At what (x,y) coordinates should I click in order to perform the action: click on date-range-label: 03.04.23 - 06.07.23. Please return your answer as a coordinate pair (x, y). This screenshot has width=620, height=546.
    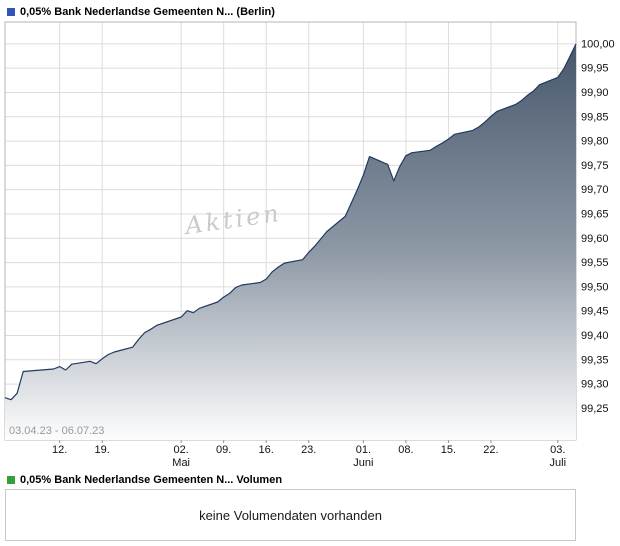
    Looking at the image, I should click on (56, 431).